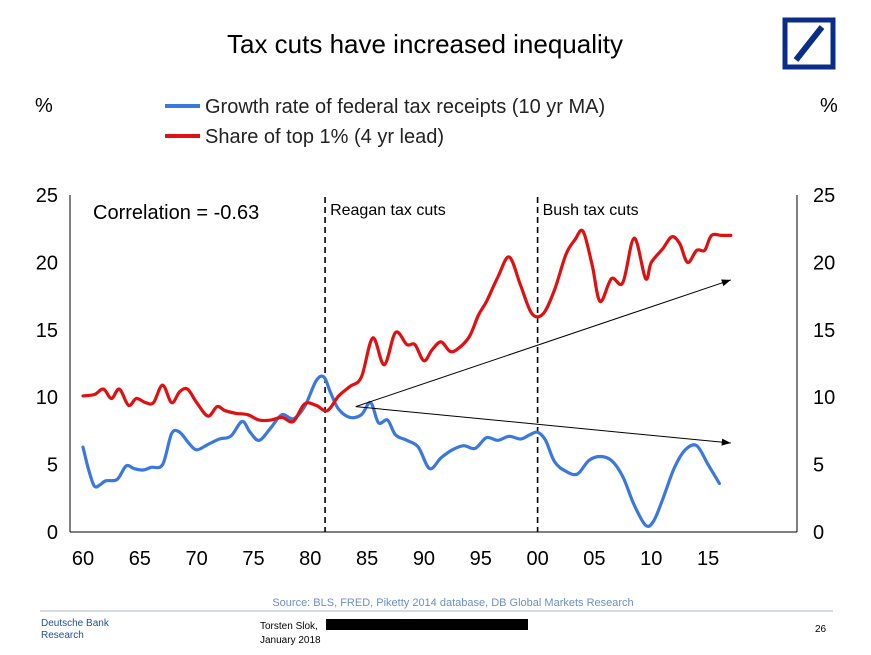  Describe the element at coordinates (44, 106) in the screenshot. I see `left-axis-unit: %` at that location.